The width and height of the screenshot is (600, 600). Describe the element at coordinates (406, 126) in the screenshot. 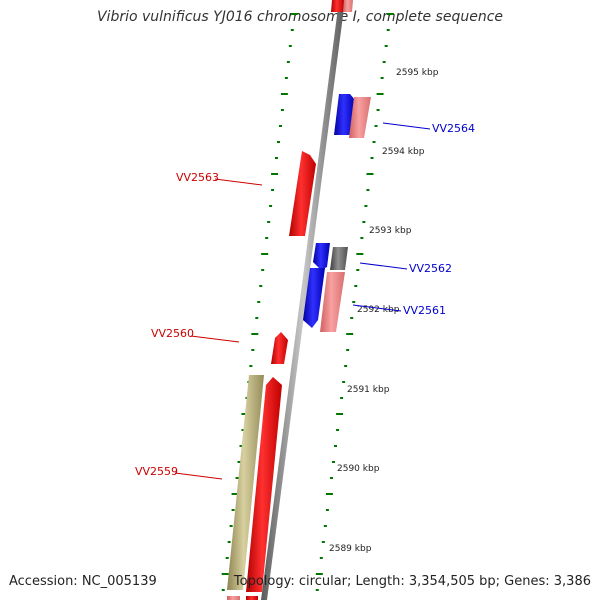

I see `leader-line-vv2564` at that location.